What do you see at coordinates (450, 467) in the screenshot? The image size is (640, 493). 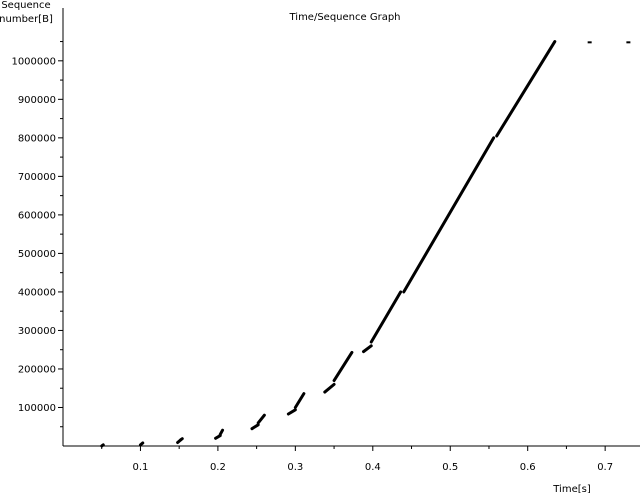 I see `x-tick-label: 0.5` at bounding box center [450, 467].